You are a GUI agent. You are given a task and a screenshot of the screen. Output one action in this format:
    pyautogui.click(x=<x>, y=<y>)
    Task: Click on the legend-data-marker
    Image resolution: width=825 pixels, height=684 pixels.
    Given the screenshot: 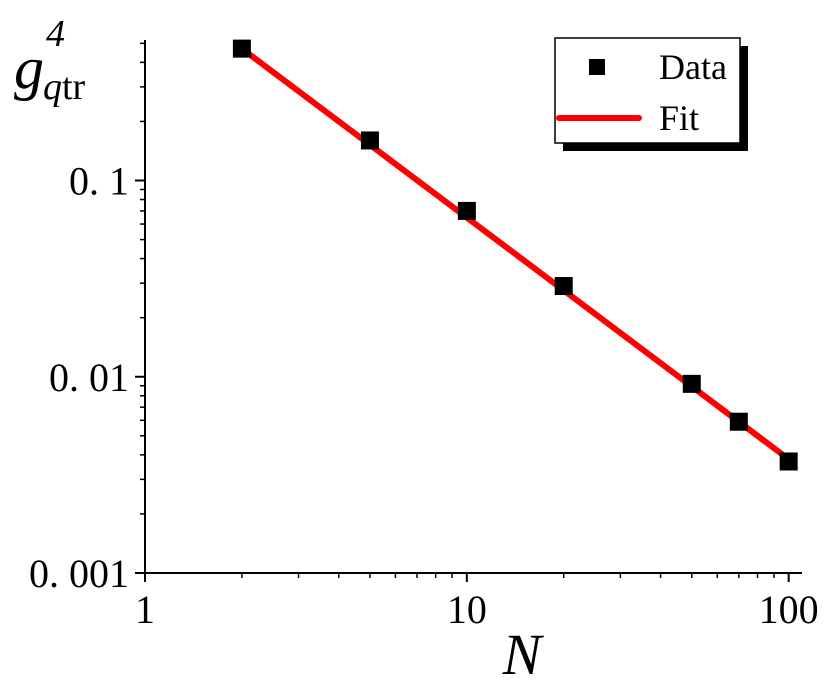 What is the action you would take?
    pyautogui.click(x=597, y=67)
    